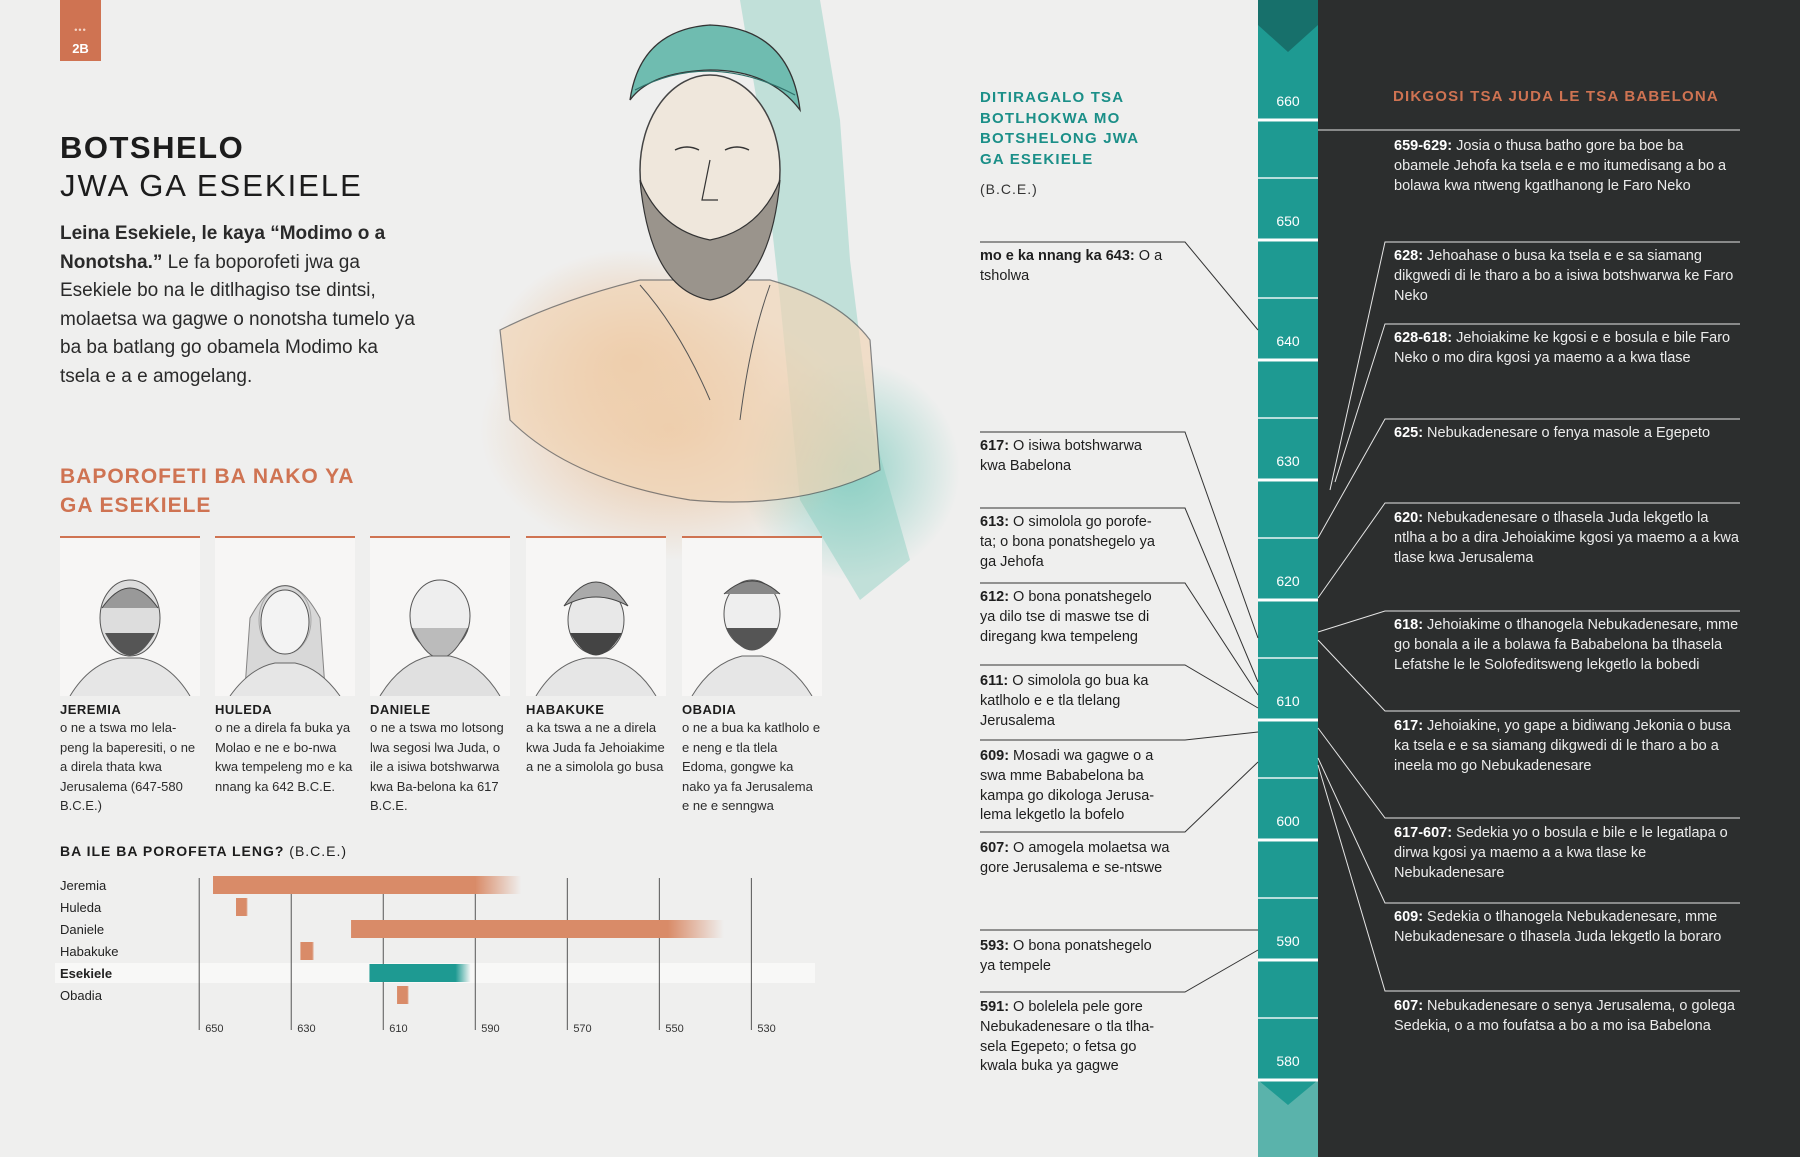  I want to click on year-label: 590, so click(1288, 941).